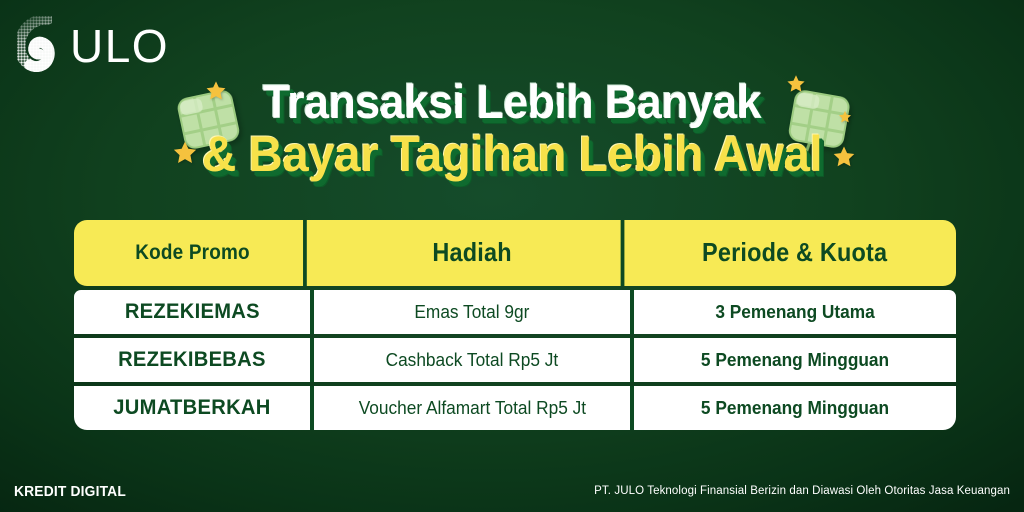 Image resolution: width=1024 pixels, height=512 pixels. What do you see at coordinates (474, 360) in the screenshot?
I see `cell-hadiah: Cashback Total Rp5 Jt` at bounding box center [474, 360].